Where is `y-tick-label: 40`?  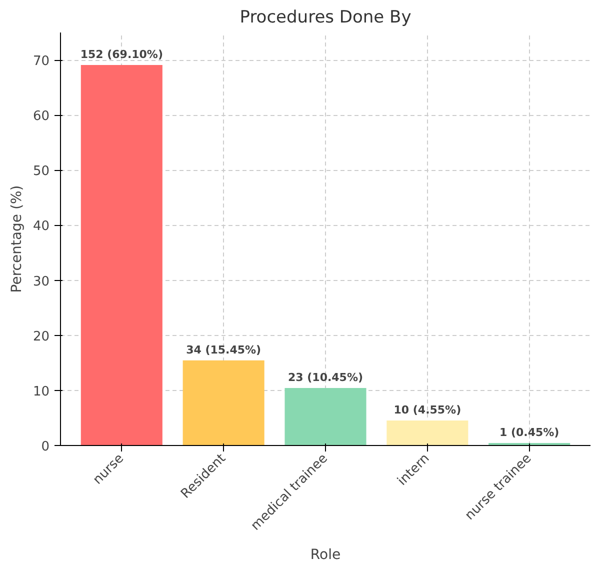 y-tick-label: 40 is located at coordinates (41, 226).